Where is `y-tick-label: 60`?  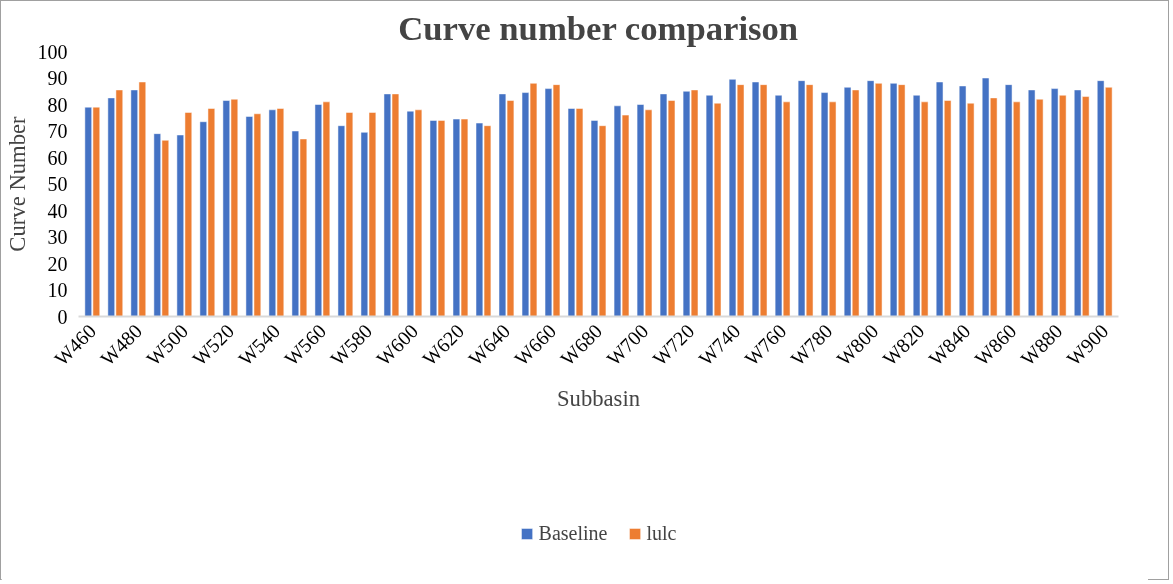 y-tick-label: 60 is located at coordinates (57, 157).